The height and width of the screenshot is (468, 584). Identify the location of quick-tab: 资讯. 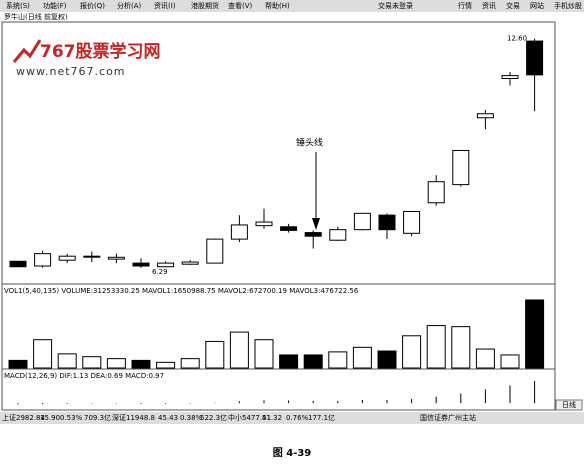
(489, 5).